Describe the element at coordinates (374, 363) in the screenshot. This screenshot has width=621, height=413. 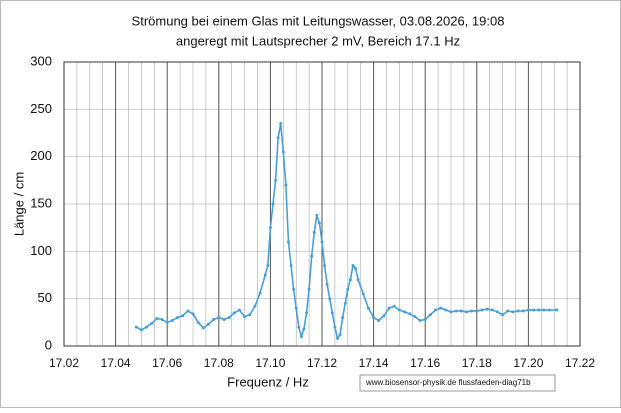
I see `x-tick-label: 17.14` at that location.